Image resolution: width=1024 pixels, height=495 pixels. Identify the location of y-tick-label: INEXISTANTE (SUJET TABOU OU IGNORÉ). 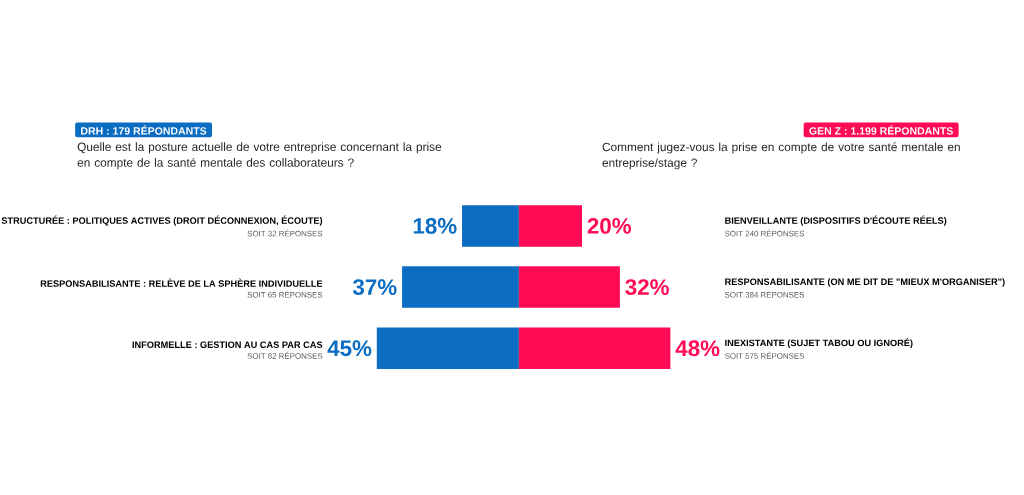
(819, 342).